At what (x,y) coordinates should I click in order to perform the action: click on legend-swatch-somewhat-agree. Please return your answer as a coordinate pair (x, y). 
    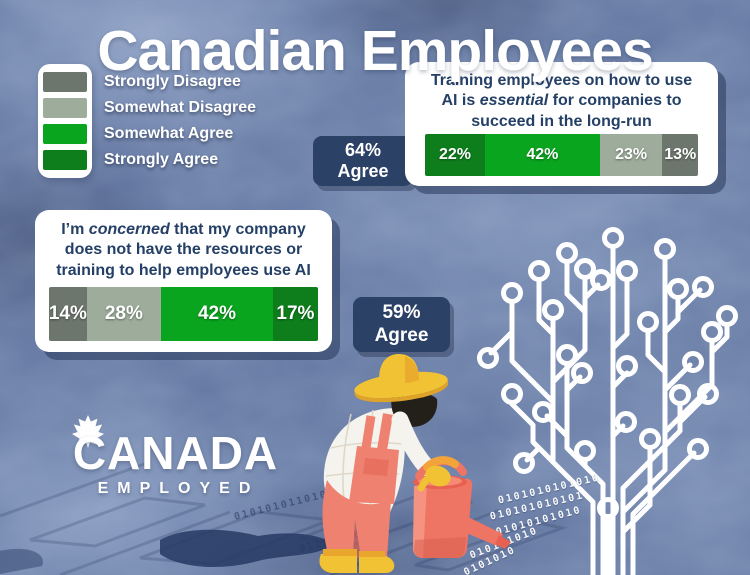
    Looking at the image, I should click on (65, 134).